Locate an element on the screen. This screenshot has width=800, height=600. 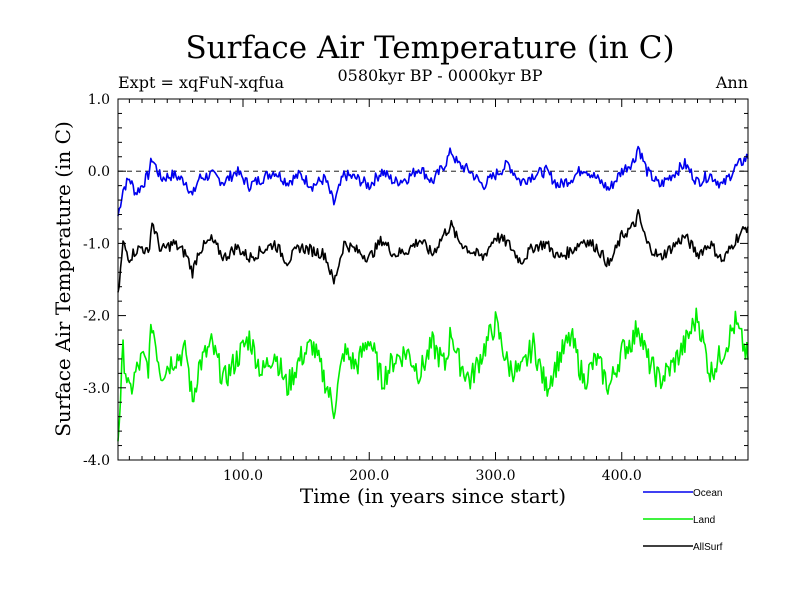
experiment-label: Expt = xqFuN-xqfua is located at coordinates (201, 82).